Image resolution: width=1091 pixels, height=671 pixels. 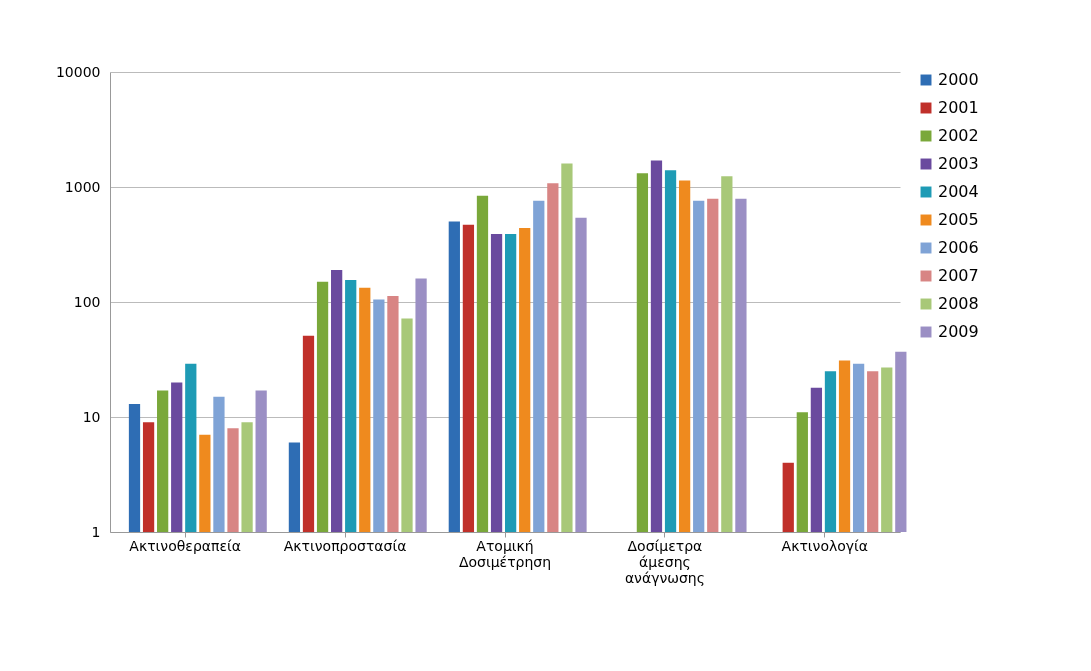 What do you see at coordinates (664, 561) in the screenshot?
I see `x-tick-label: Δοσίμετρα άμεσης ανάγνωσης` at bounding box center [664, 561].